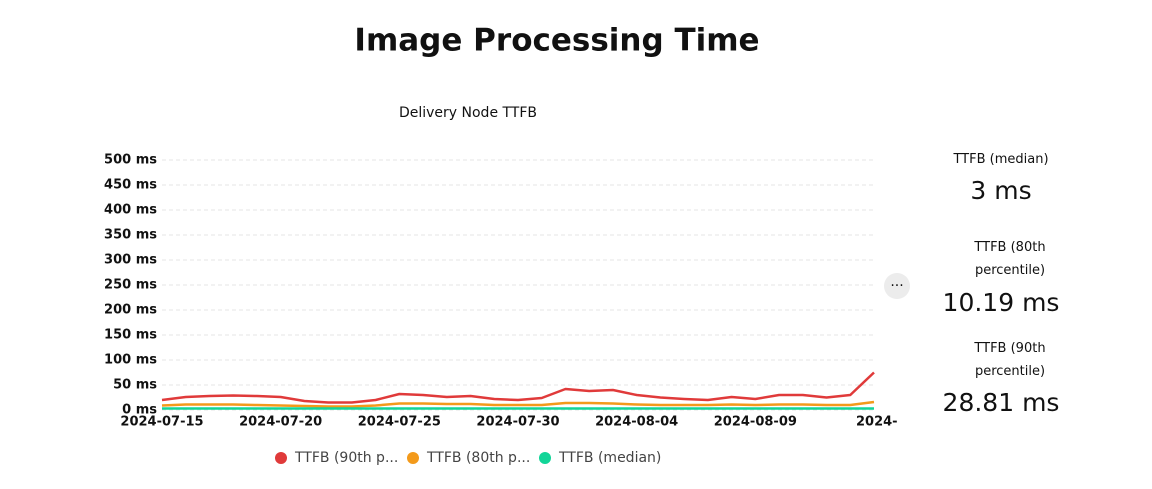  What do you see at coordinates (130, 235) in the screenshot?
I see `y-tick-label: 350 ms` at bounding box center [130, 235].